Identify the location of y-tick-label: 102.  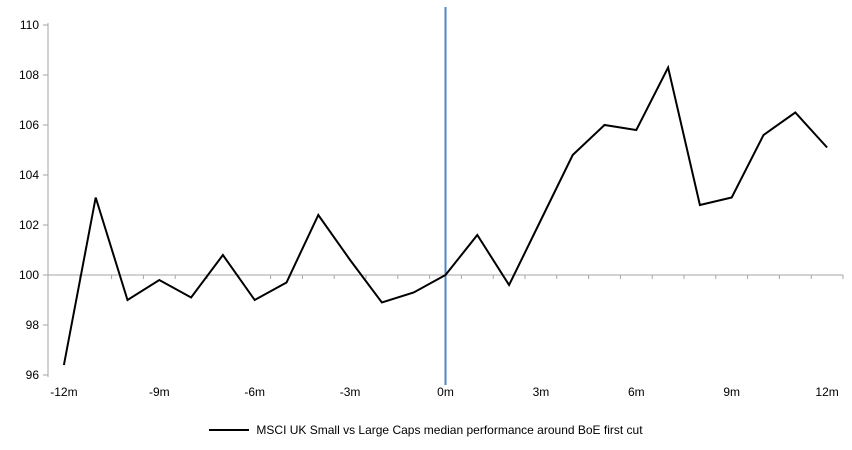
(29, 225).